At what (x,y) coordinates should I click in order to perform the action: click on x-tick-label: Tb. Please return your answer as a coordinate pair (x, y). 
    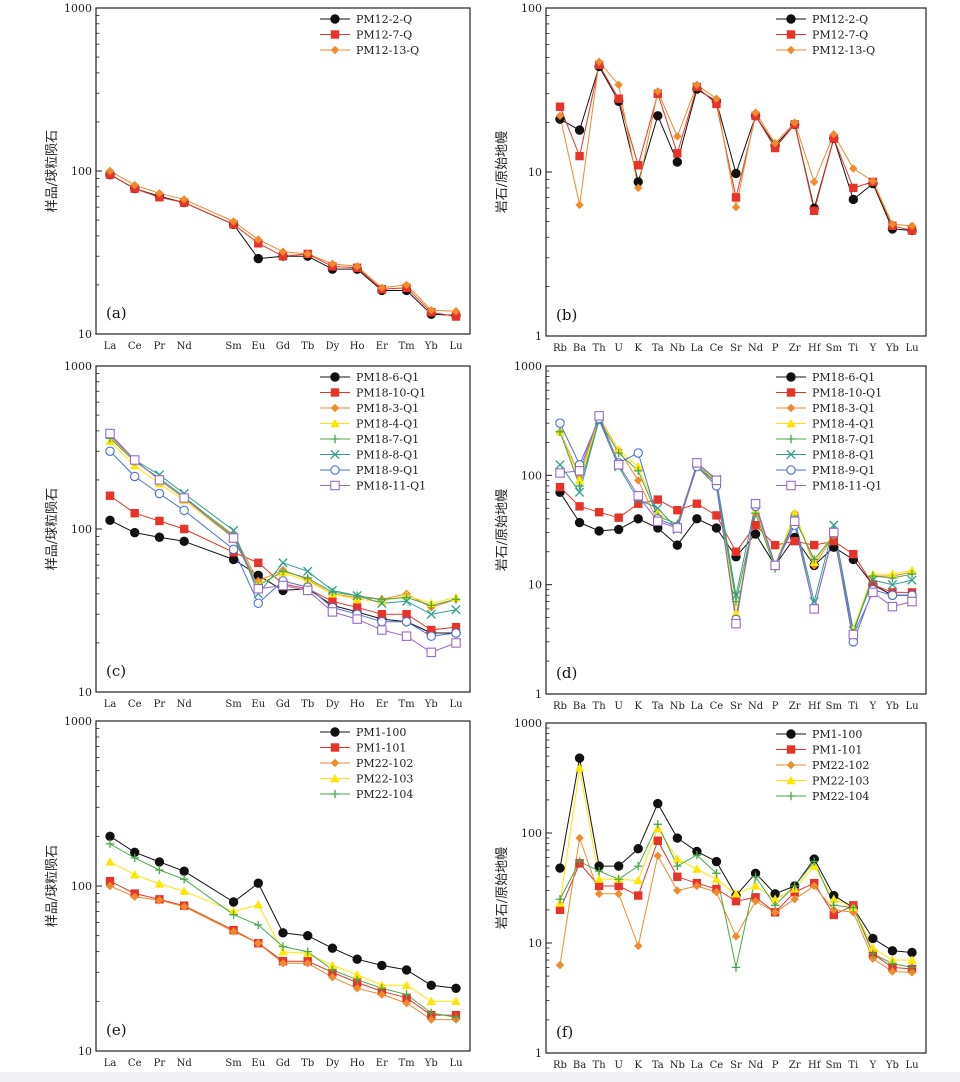
    Looking at the image, I should click on (307, 346).